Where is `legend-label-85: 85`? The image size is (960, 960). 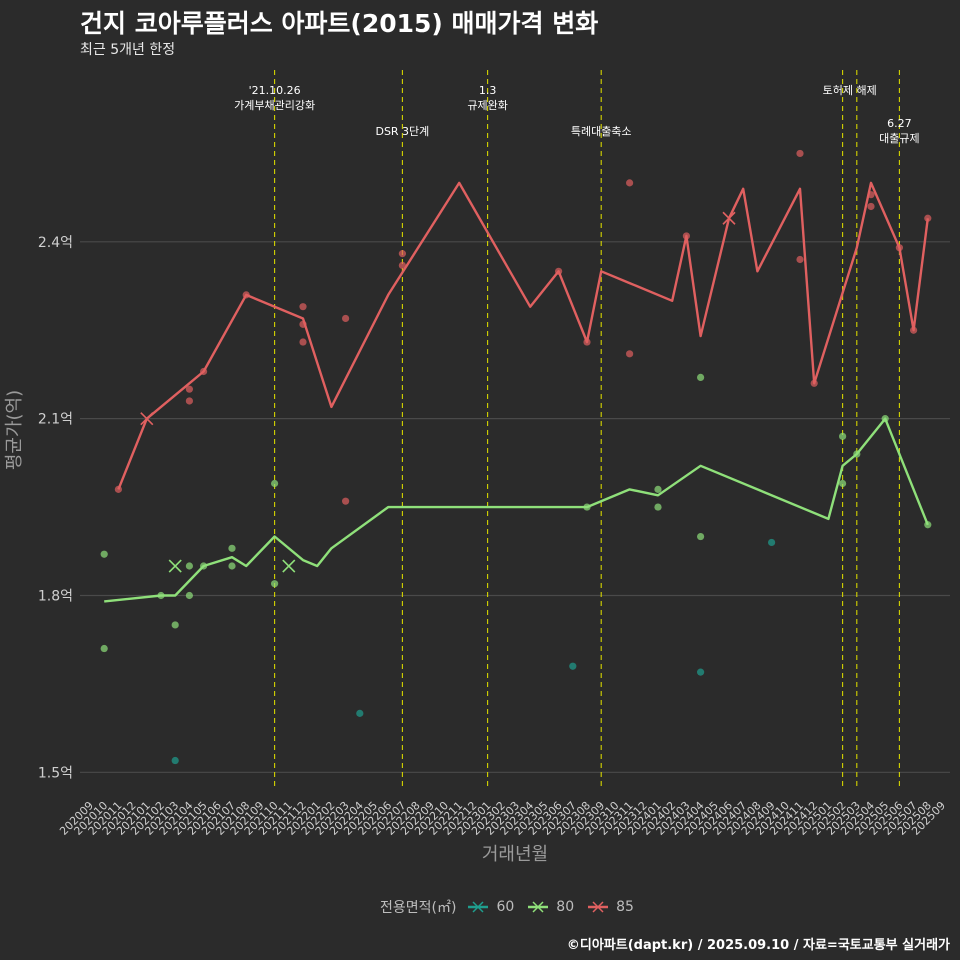 legend-label-85: 85 is located at coordinates (625, 907).